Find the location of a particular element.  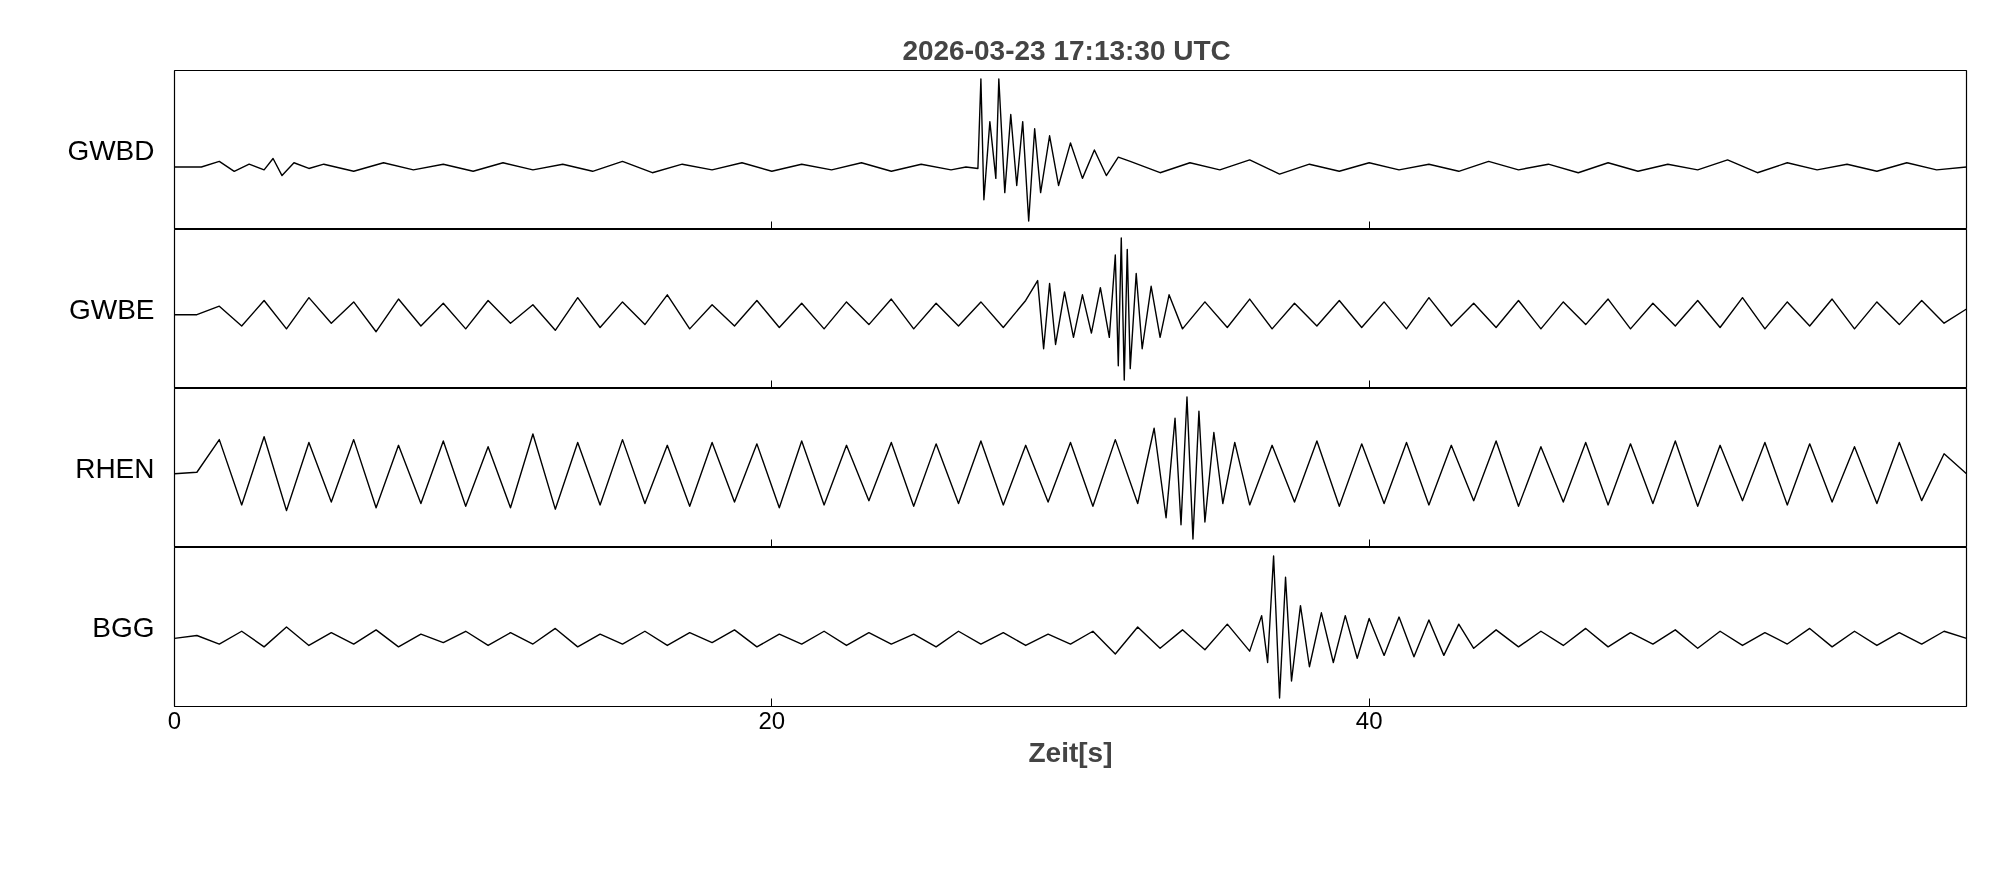

chart-title: 2026-03-23 17:13:30 UTC is located at coordinates (1066, 50).